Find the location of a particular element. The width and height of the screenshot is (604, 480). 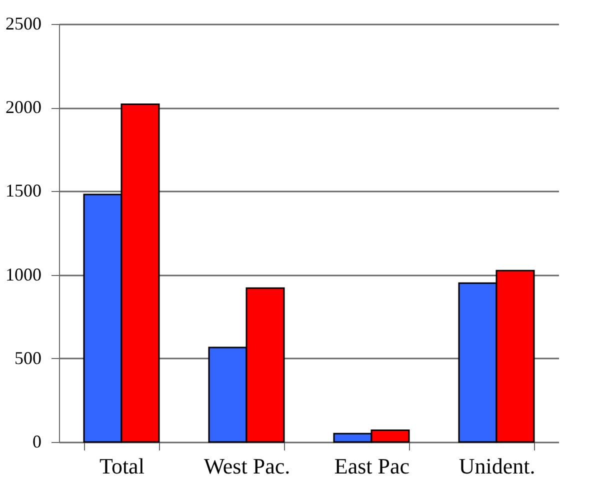

x-tick-label: Unident. is located at coordinates (497, 466).